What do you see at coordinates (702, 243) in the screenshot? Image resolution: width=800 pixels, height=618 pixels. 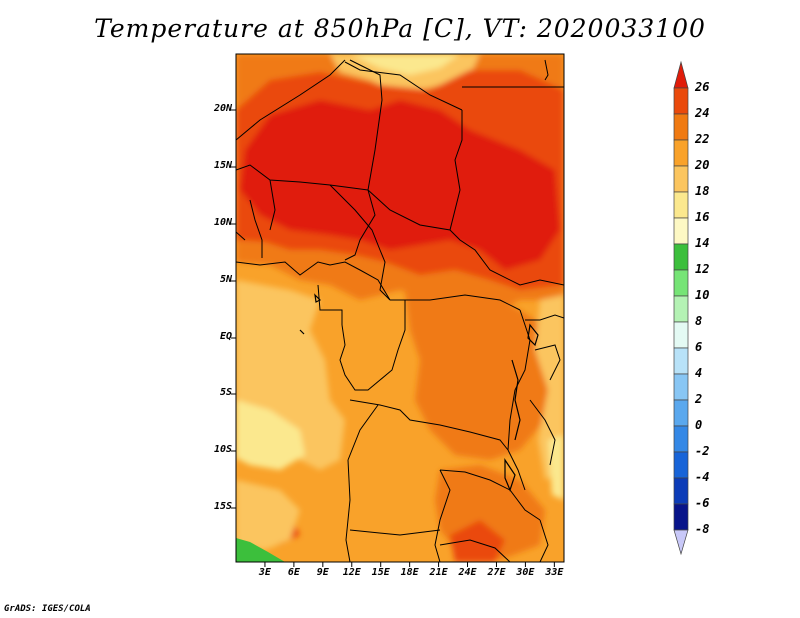 I see `colorbar-label: 14` at bounding box center [702, 243].